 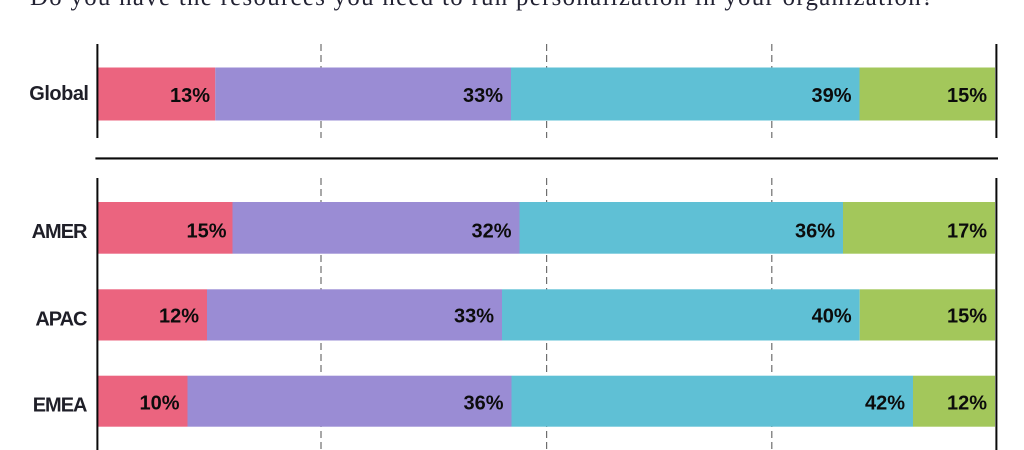 What do you see at coordinates (61, 319) in the screenshot?
I see `svg-text: APAC` at bounding box center [61, 319].